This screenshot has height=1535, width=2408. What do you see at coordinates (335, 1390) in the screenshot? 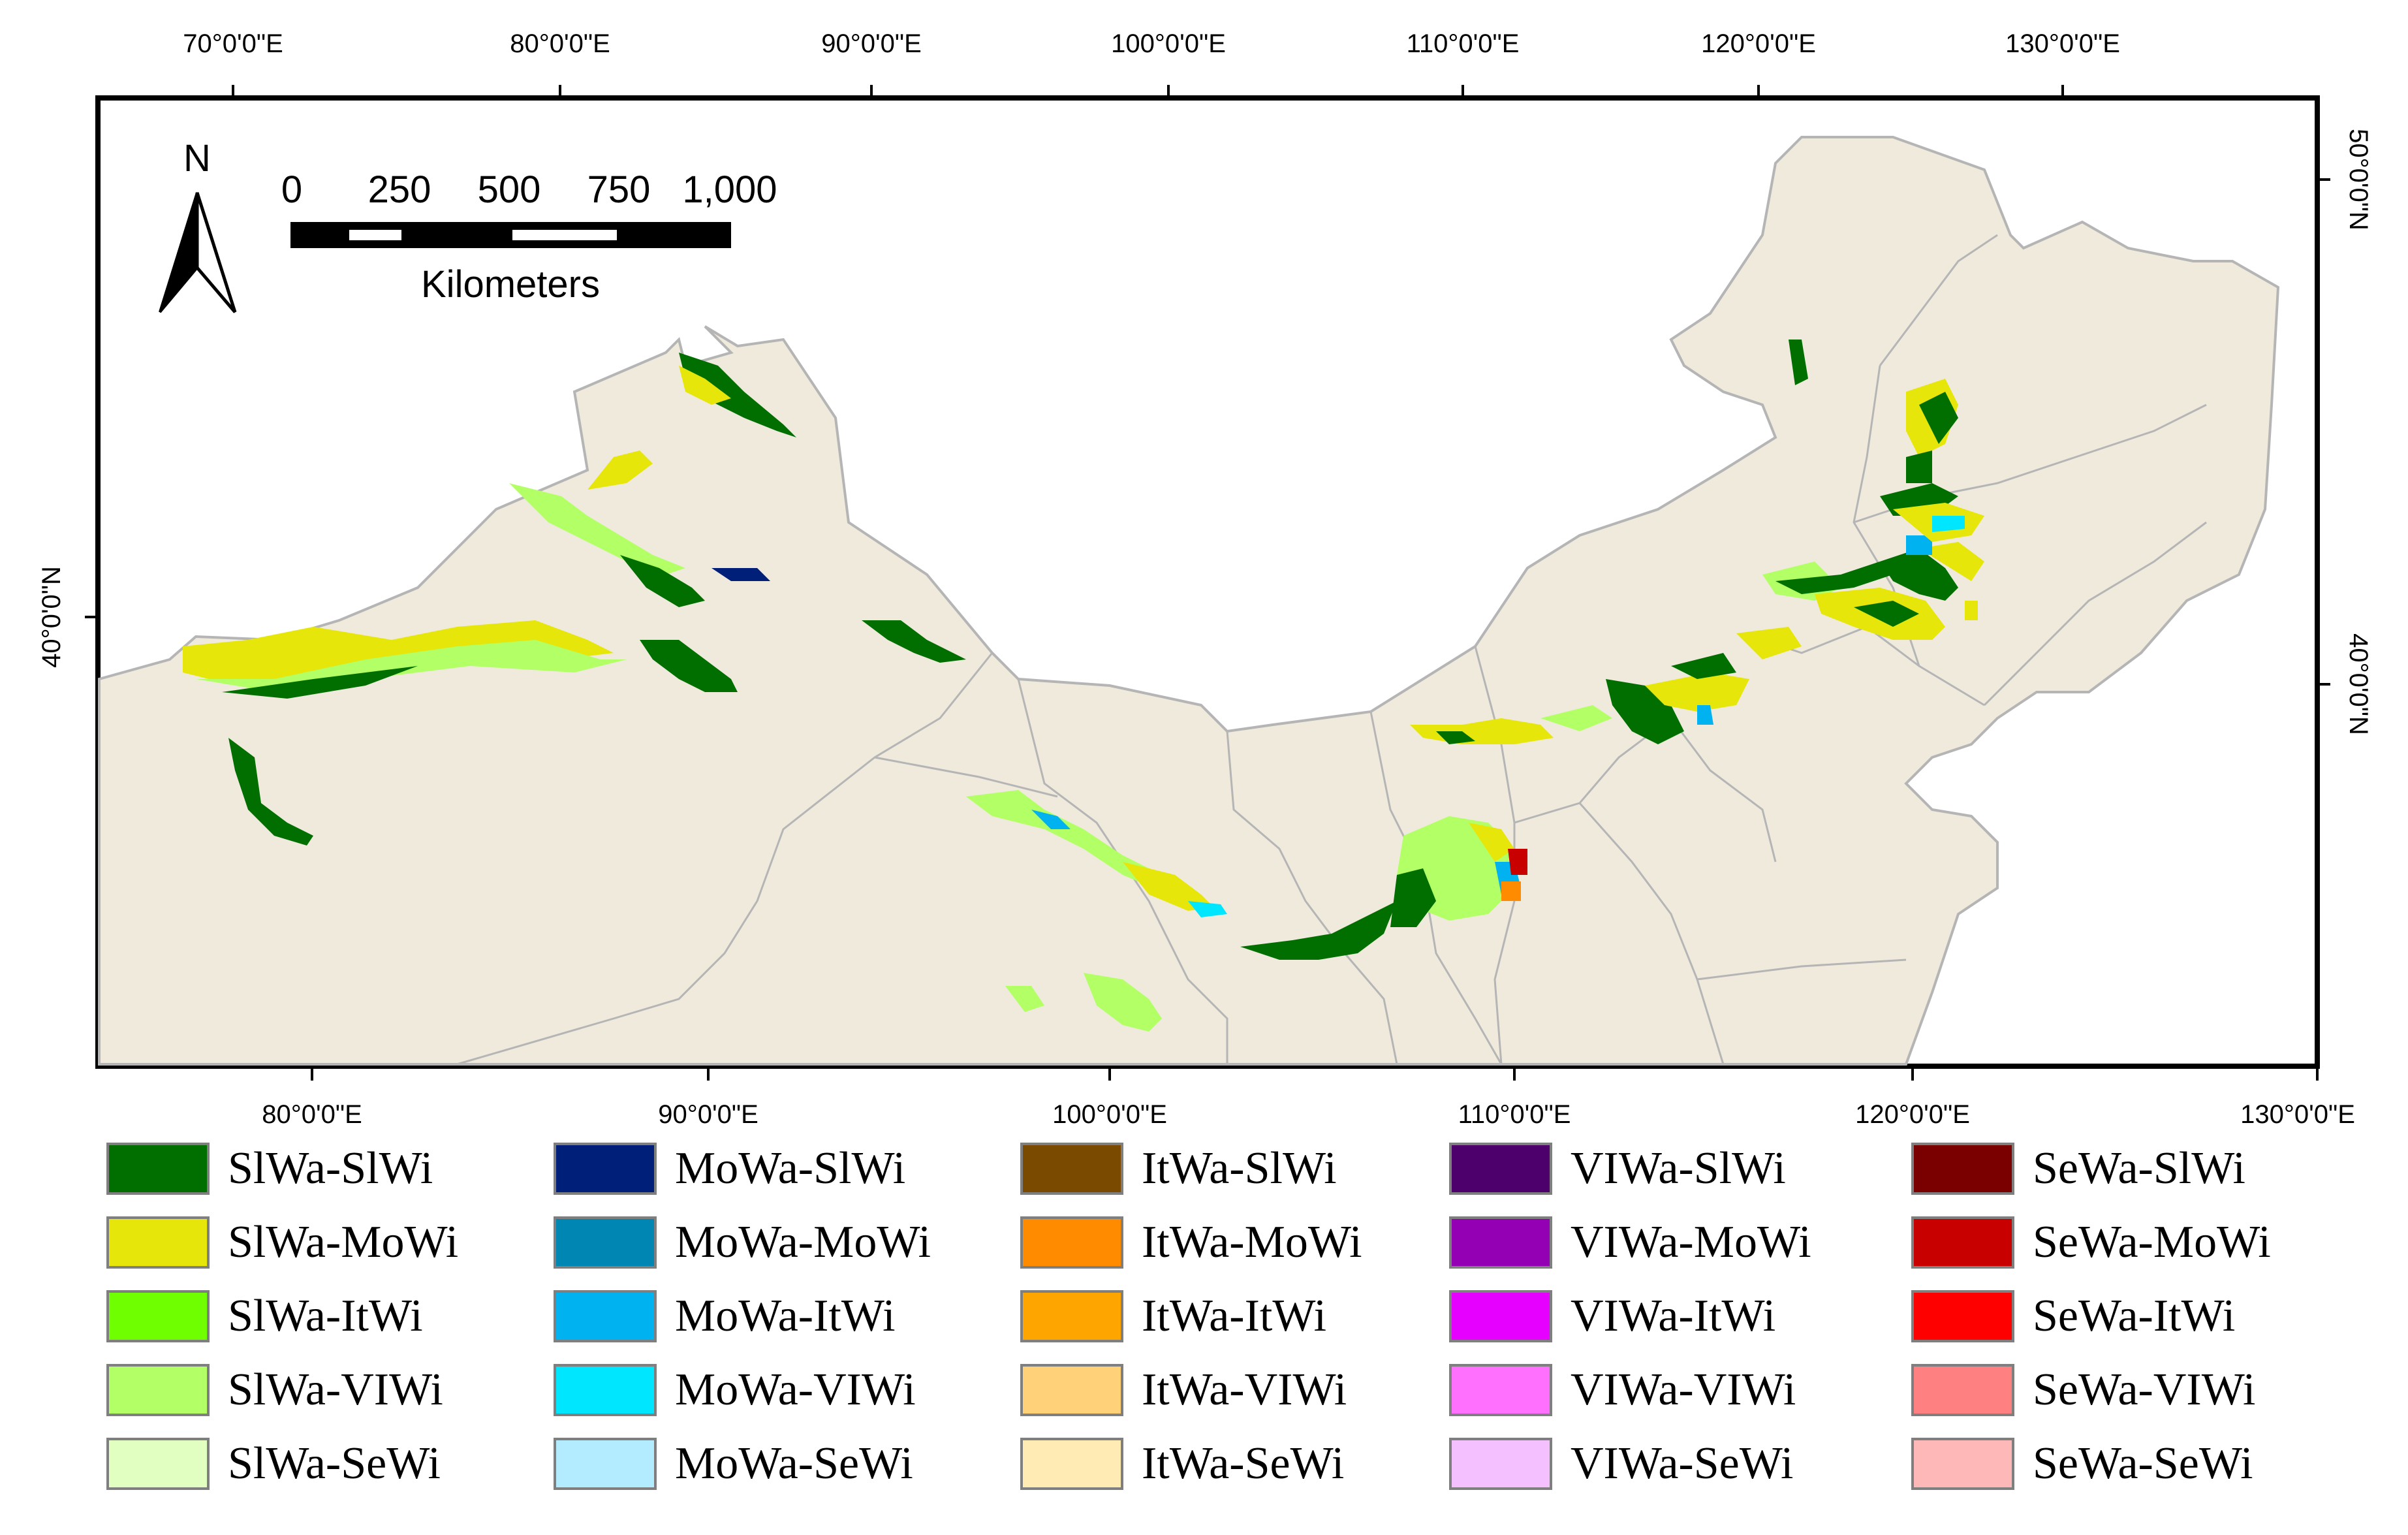
I see `legend-label: SlWa-VIWi` at bounding box center [335, 1390].